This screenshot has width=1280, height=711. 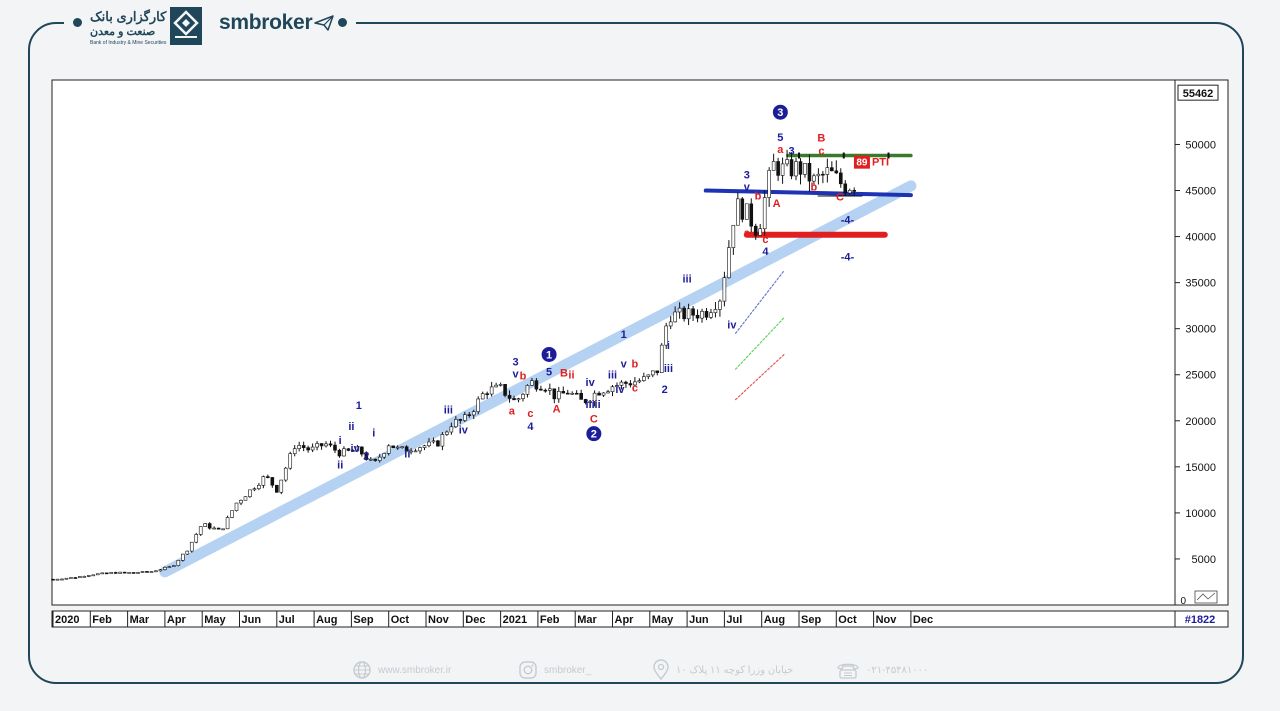 I want to click on wave-label: 4, so click(x=765, y=252).